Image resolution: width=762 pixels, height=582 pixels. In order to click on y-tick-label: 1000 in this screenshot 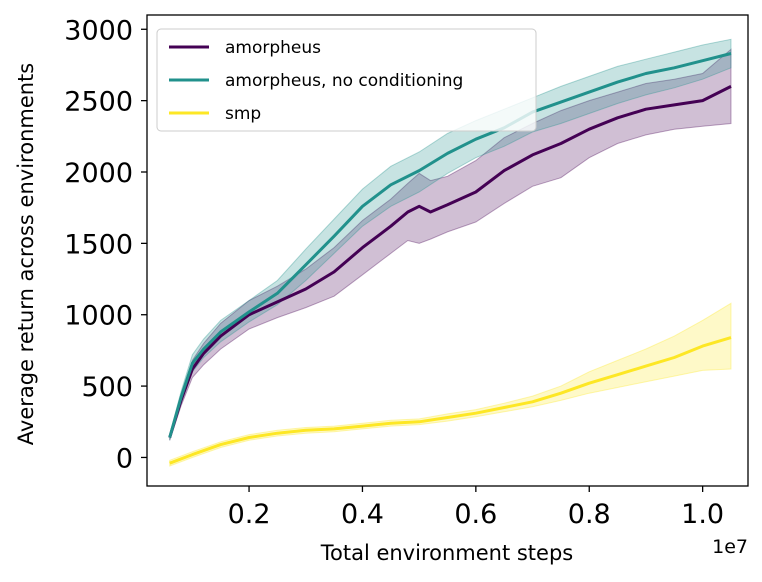, I will do `click(98, 316)`.